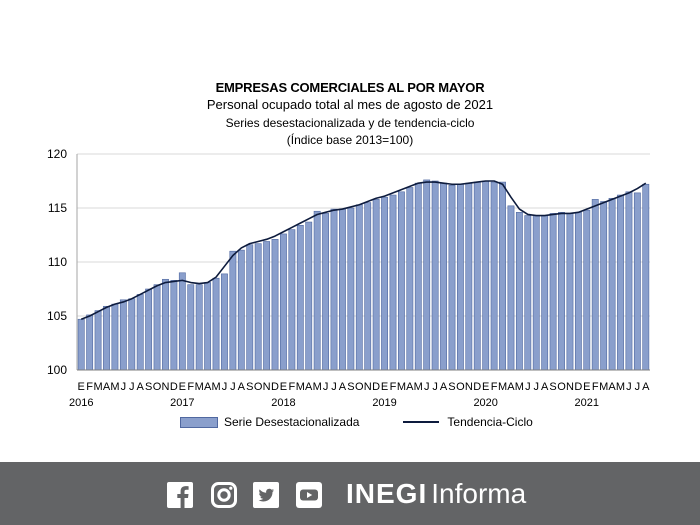 This screenshot has height=525, width=700. What do you see at coordinates (81, 403) in the screenshot?
I see `x-year-label: 2016` at bounding box center [81, 403].